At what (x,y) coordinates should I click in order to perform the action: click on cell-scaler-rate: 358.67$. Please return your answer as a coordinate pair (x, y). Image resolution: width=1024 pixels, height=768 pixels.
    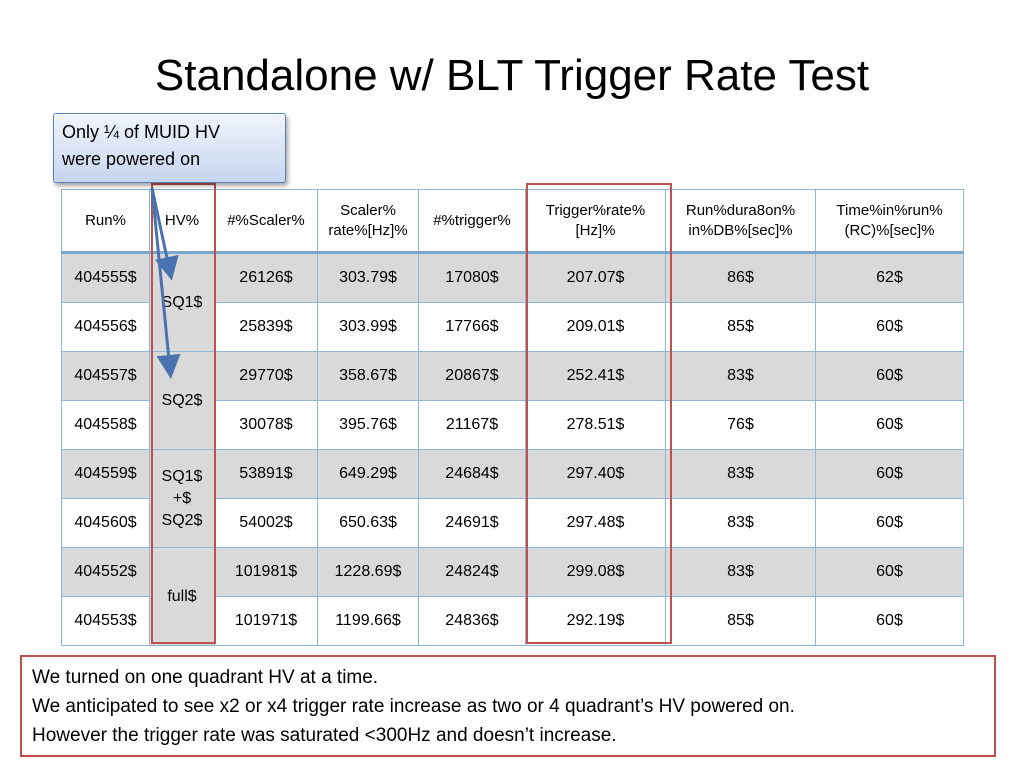
    Looking at the image, I should click on (368, 376).